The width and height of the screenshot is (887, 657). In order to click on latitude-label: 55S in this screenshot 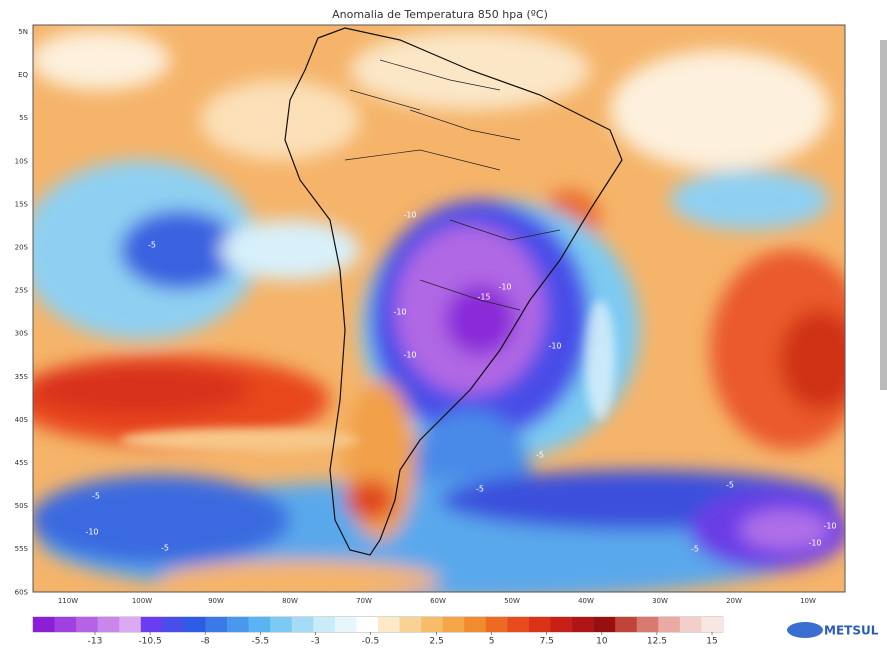, I will do `click(22, 549)`.